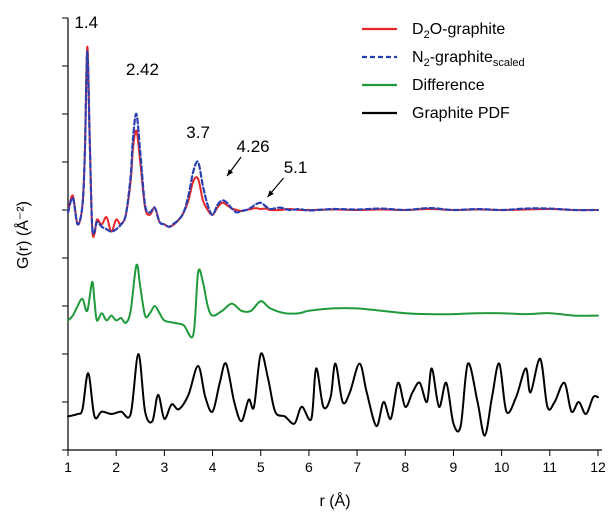  Describe the element at coordinates (333, 394) in the screenshot. I see `series-line-graphite-pdf` at that location.